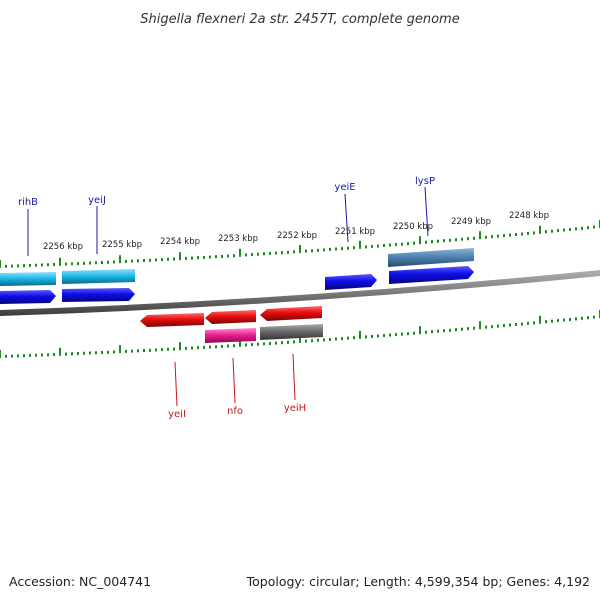 The width and height of the screenshot is (600, 600). What do you see at coordinates (351, 282) in the screenshot?
I see `cds-feature-yeiE` at bounding box center [351, 282].